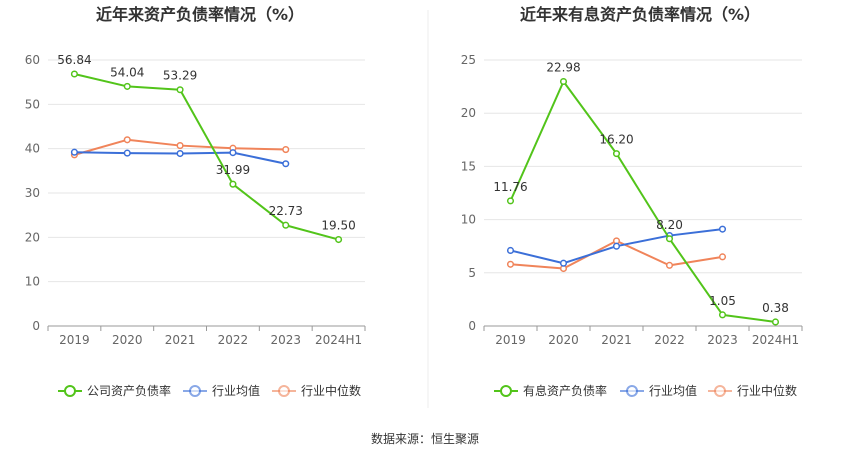  What do you see at coordinates (32, 282) in the screenshot?
I see `chart-1-y-tick-label: 10` at bounding box center [32, 282].